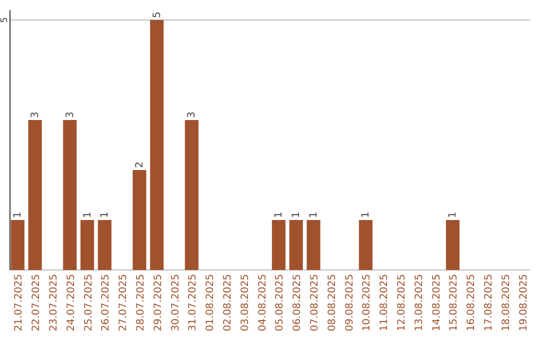 Image resolution: width=540 pixels, height=340 pixels. What do you see at coordinates (71, 303) in the screenshot?
I see `x-tick-label: 24.07.2025` at bounding box center [71, 303].